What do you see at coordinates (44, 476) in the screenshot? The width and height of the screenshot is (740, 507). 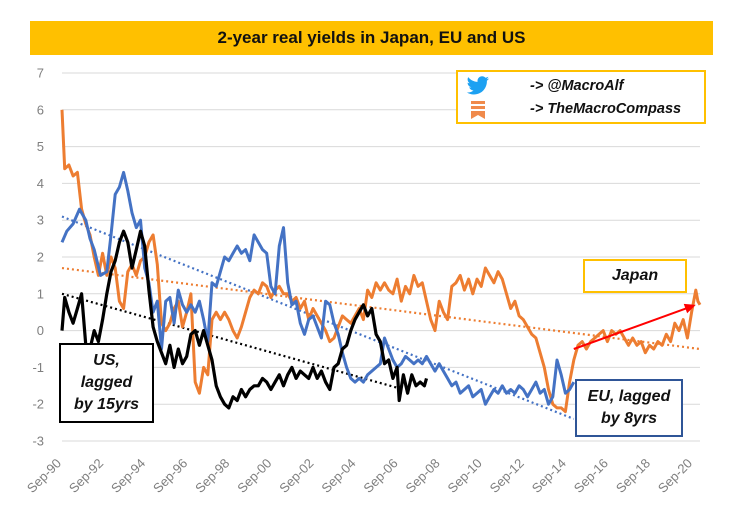 I see `x-tick-sep-90: Sep-90` at bounding box center [44, 476].